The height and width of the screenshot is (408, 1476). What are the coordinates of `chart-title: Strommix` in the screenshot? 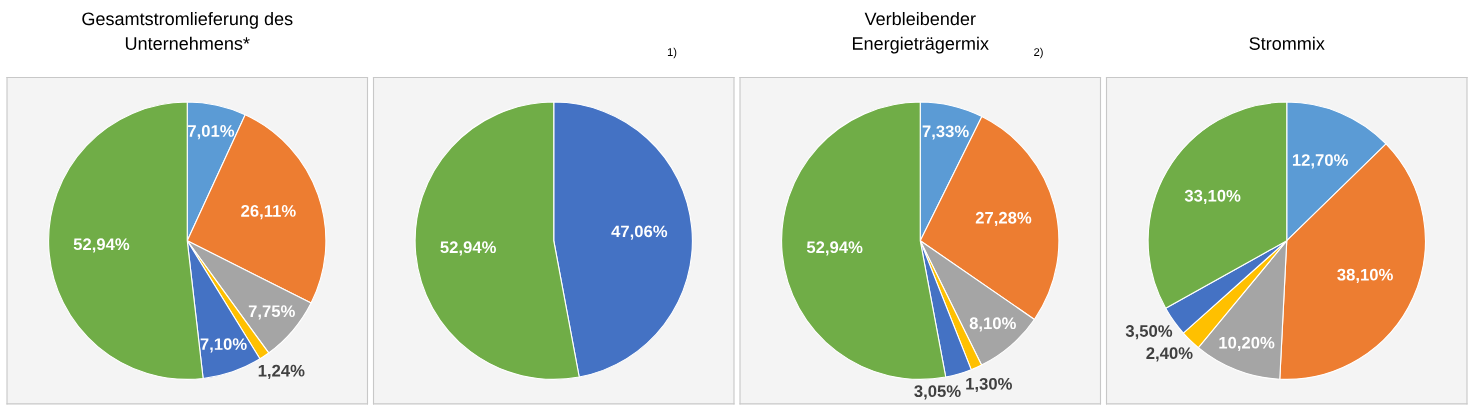 It's located at (1287, 43).